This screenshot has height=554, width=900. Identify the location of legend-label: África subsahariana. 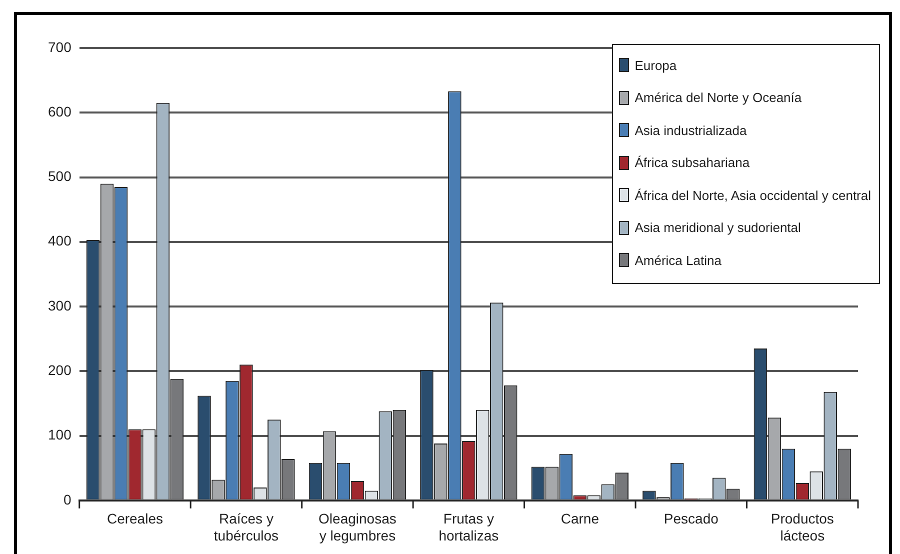
(692, 162).